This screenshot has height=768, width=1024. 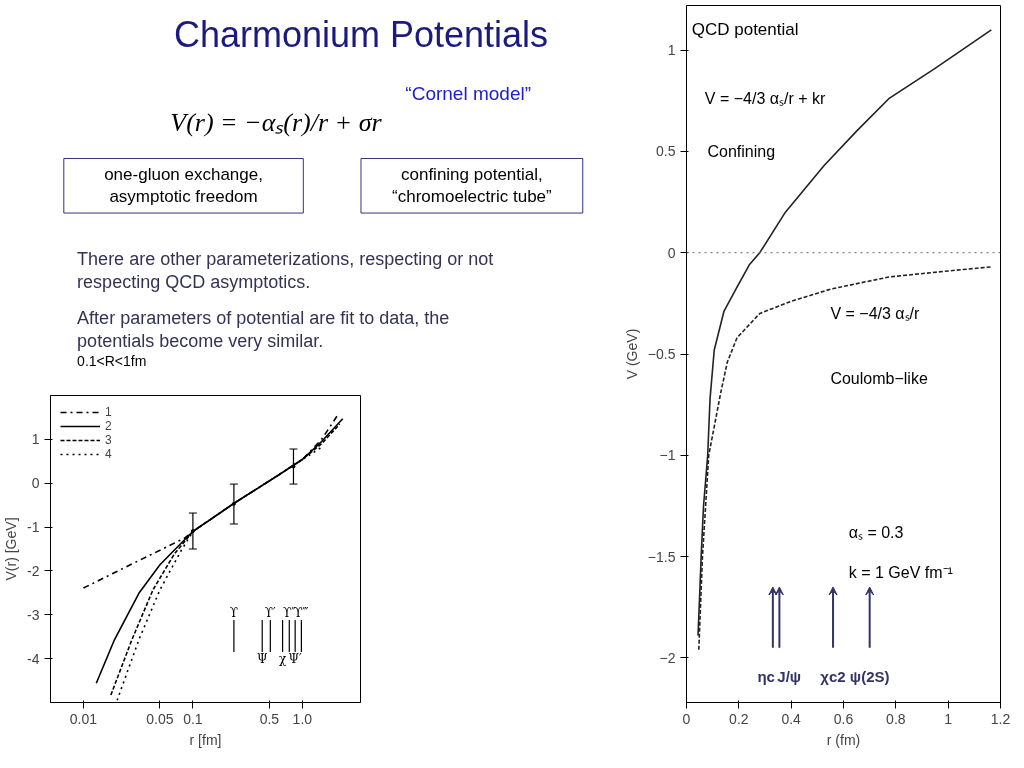 I want to click on text: There are other parameterizations, respecting or not respecting QCD asymptotics., so click(x=285, y=271).